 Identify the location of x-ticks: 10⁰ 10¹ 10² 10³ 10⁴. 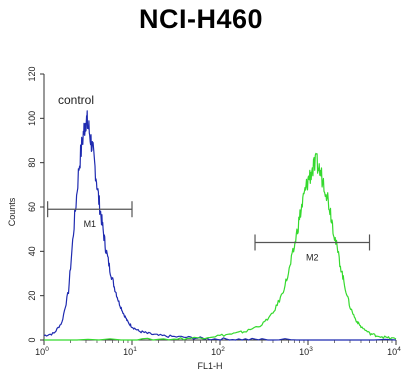
(218, 348).